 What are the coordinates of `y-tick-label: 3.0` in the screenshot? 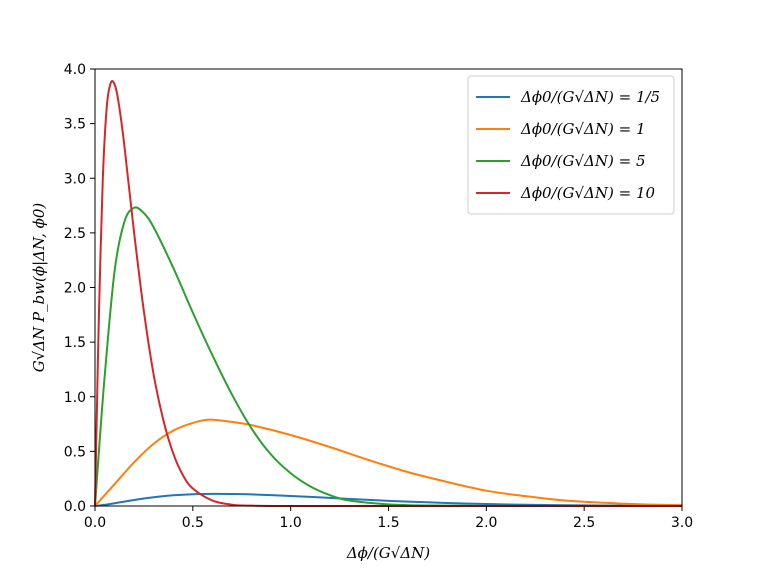 It's located at (75, 179).